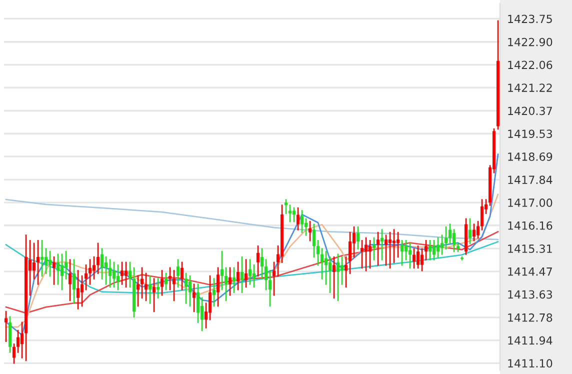 The height and width of the screenshot is (374, 572). What do you see at coordinates (530, 202) in the screenshot?
I see `y-tick-label: 1417.00` at bounding box center [530, 202].